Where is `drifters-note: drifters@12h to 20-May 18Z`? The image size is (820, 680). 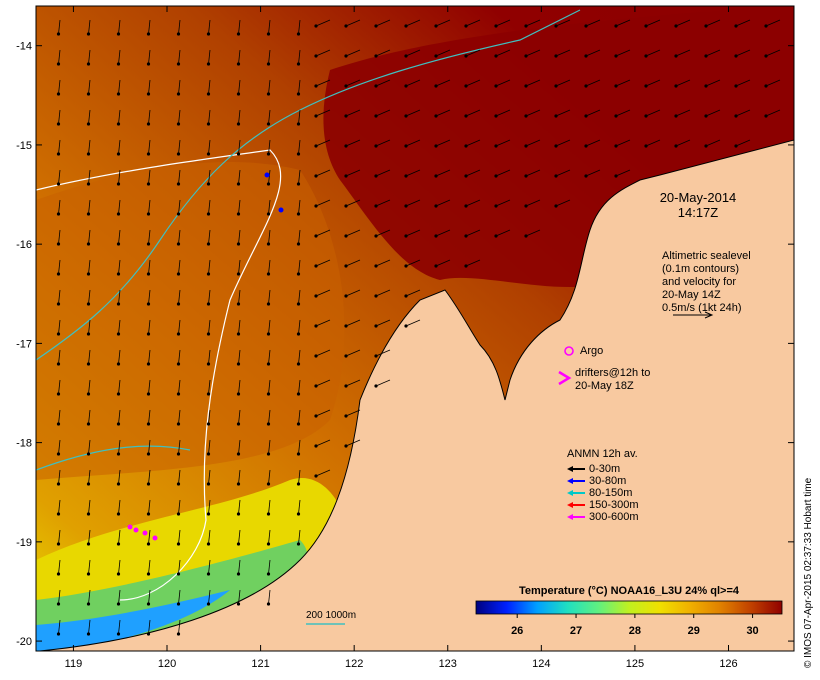
drifters-note: drifters@12h to 20-May 18Z is located at coordinates (612, 380).